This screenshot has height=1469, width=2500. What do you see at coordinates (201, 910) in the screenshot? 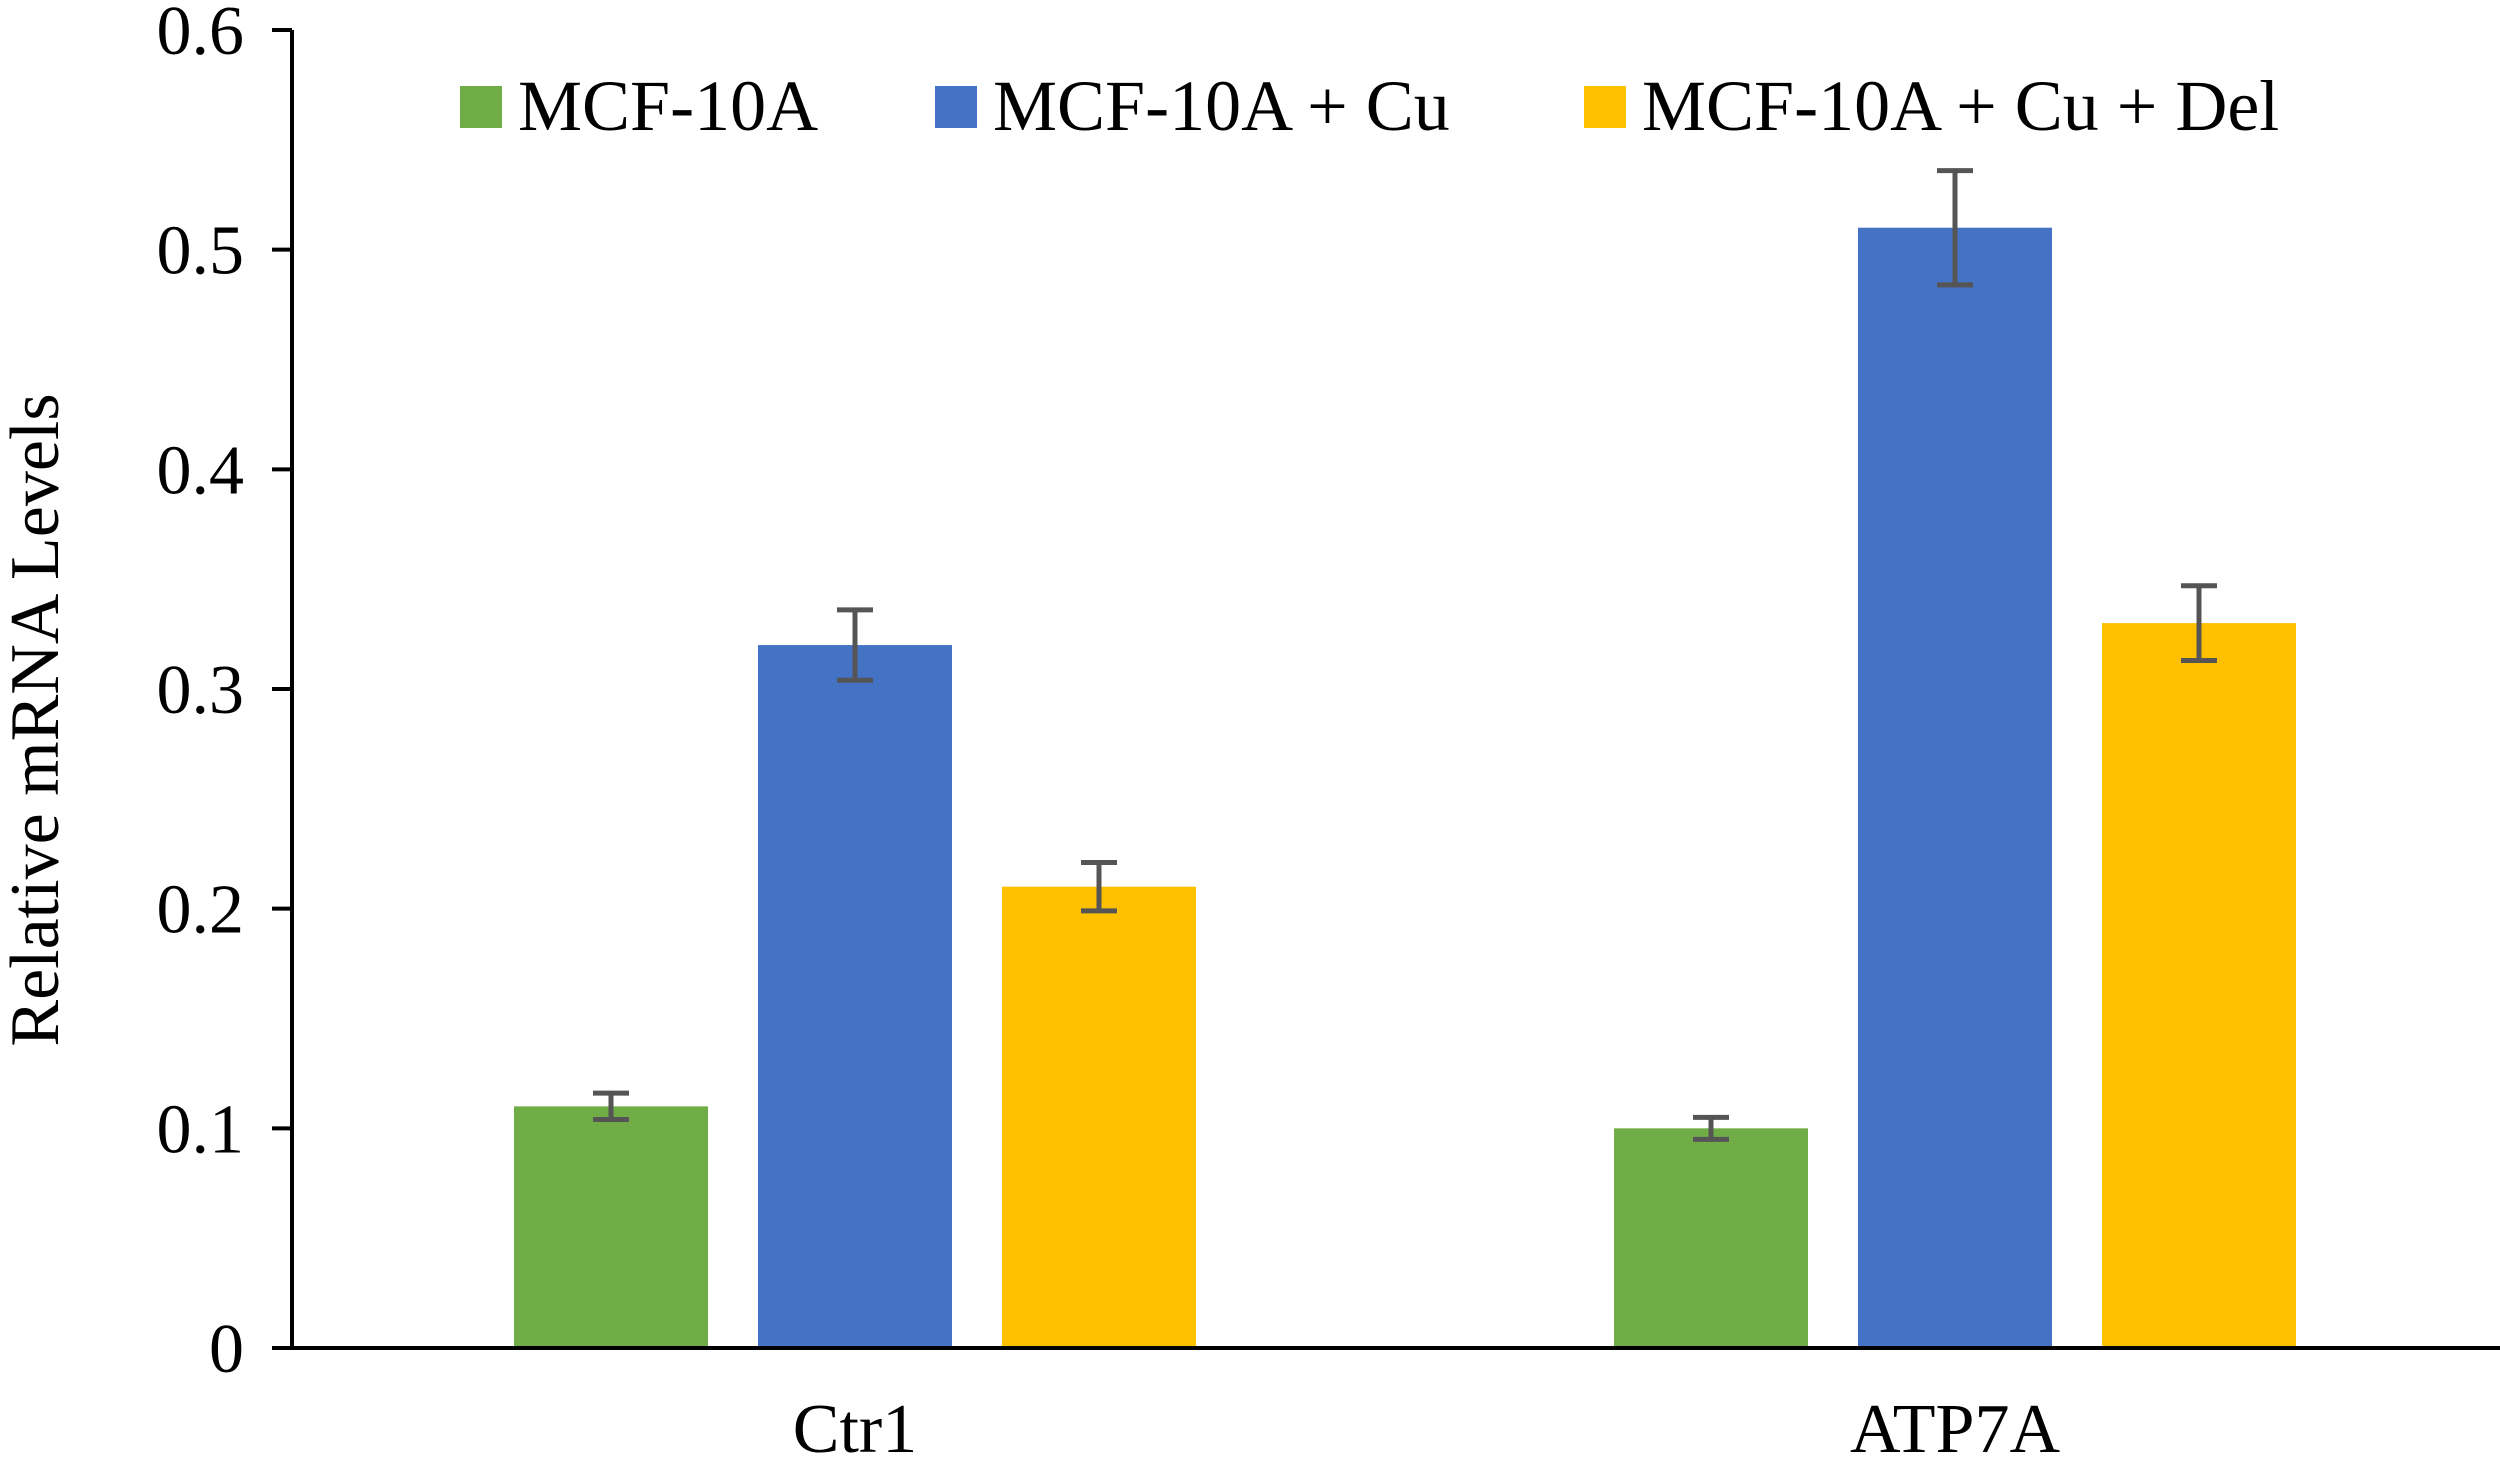
I see `y-tick-label: 0.2` at bounding box center [201, 910].